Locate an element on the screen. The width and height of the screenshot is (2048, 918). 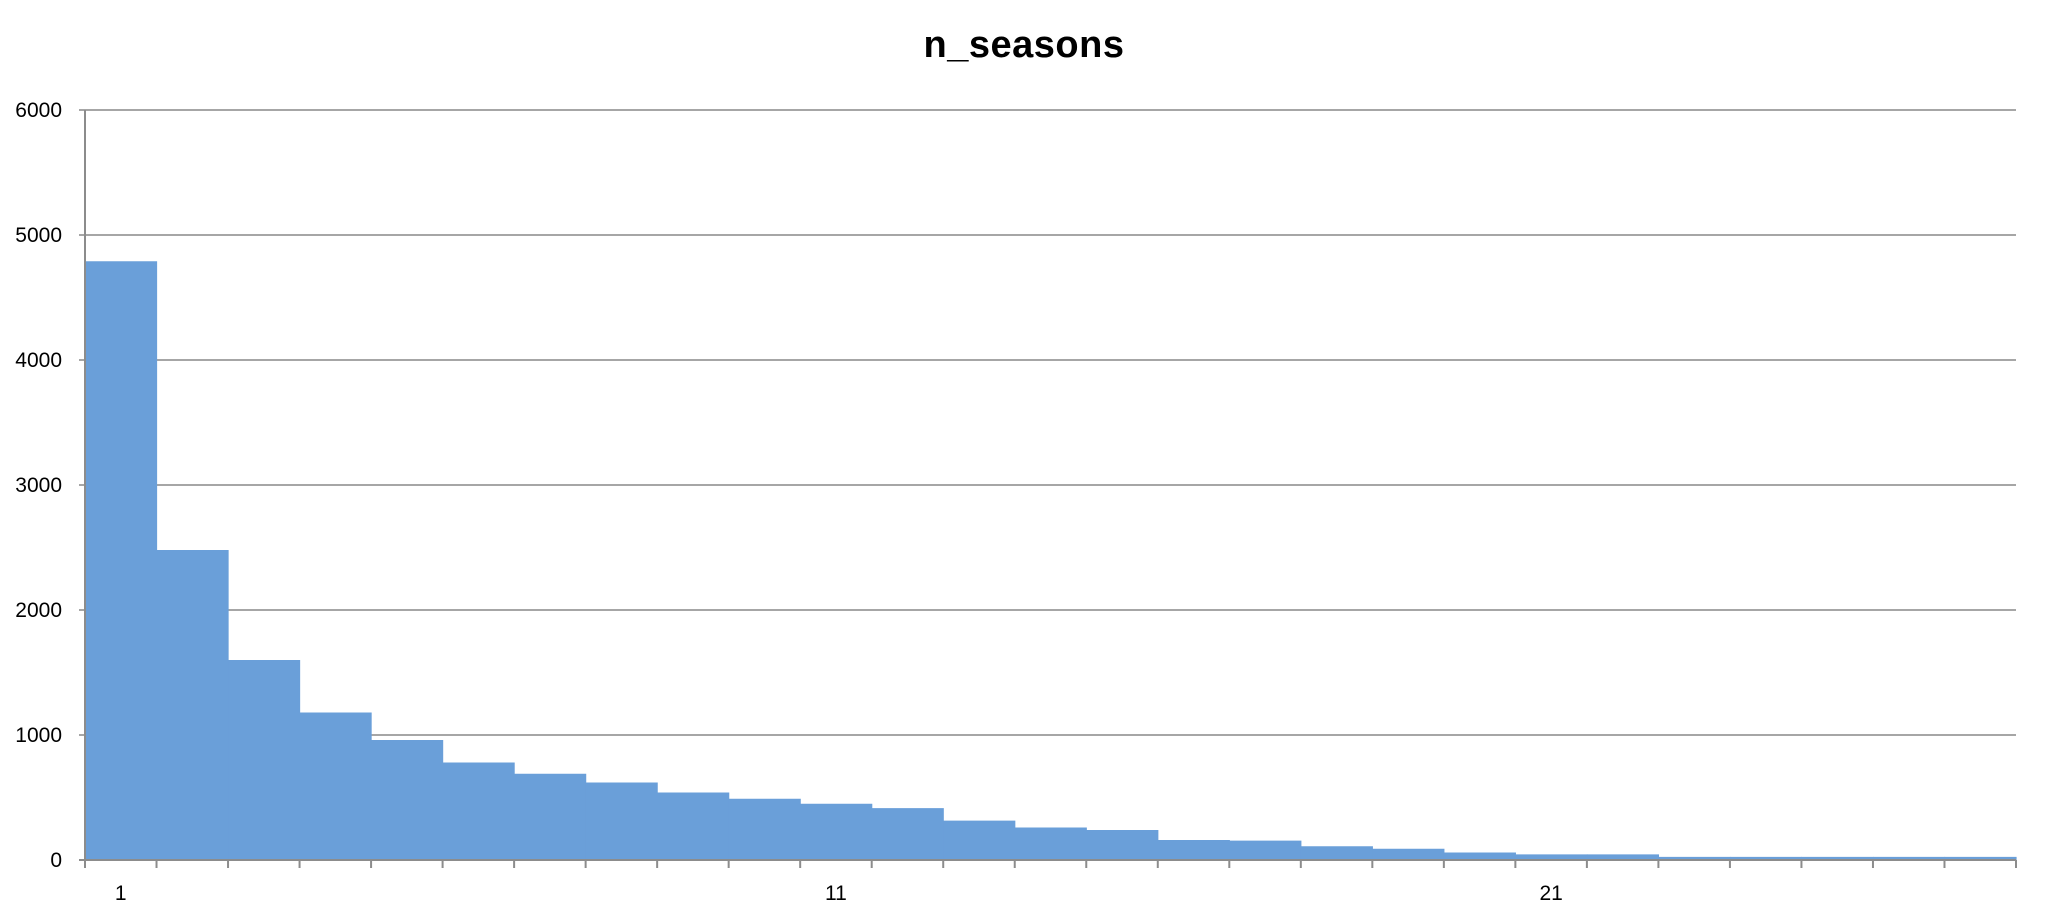
x-tick-label-1: 1 is located at coordinates (121, 893).